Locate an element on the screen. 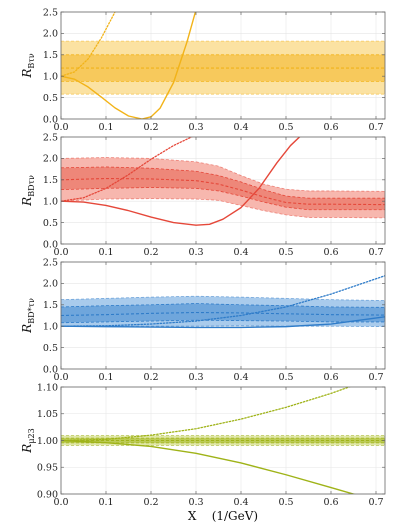  band-outer-lower-edge is located at coordinates (223, 208).